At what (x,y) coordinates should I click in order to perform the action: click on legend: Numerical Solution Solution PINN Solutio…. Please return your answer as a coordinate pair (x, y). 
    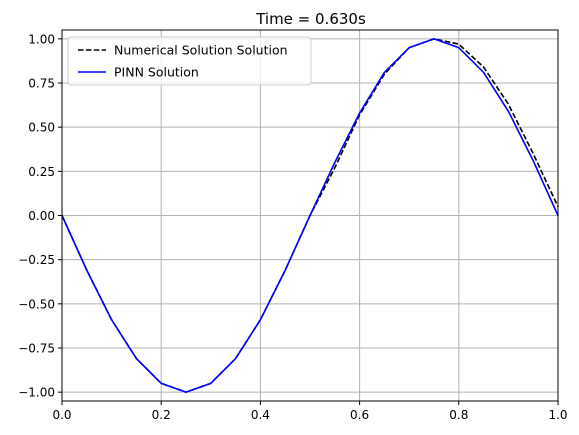
    Looking at the image, I should click on (189, 61).